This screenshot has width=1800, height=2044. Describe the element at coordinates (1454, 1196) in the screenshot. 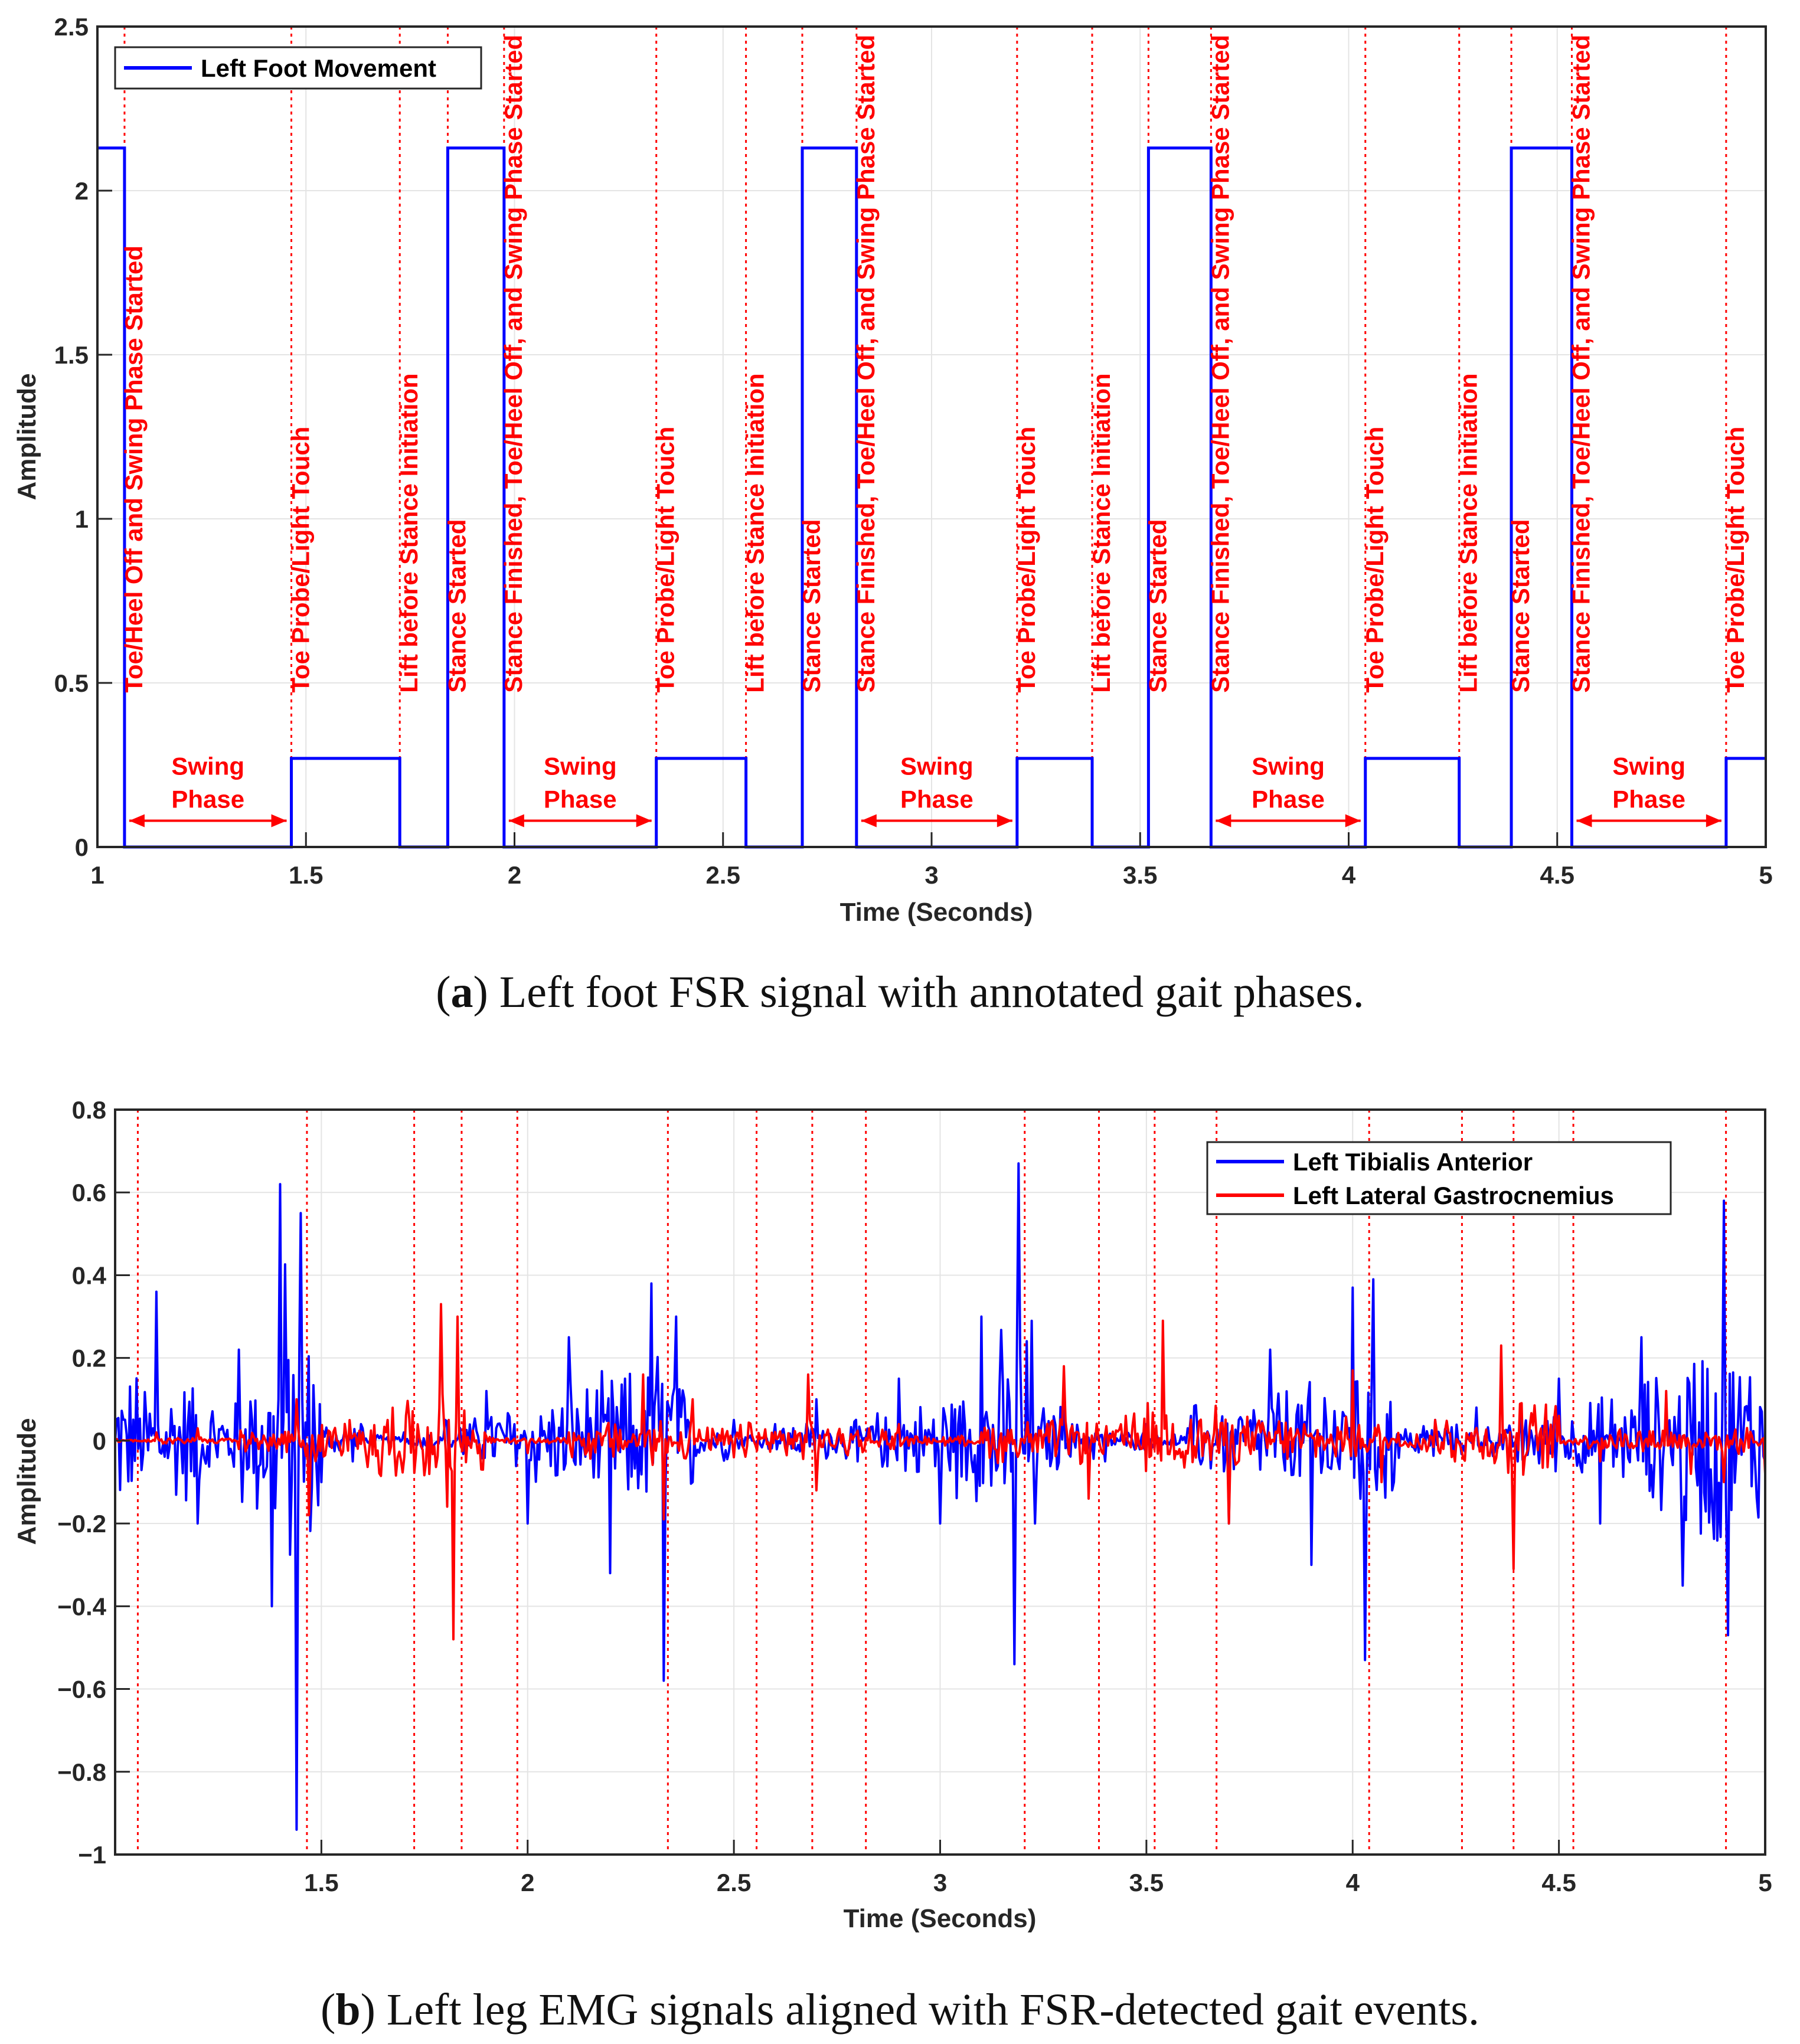

I see `chart-b-legend-label-lg: Left Lateral Gastrocnemius` at that location.